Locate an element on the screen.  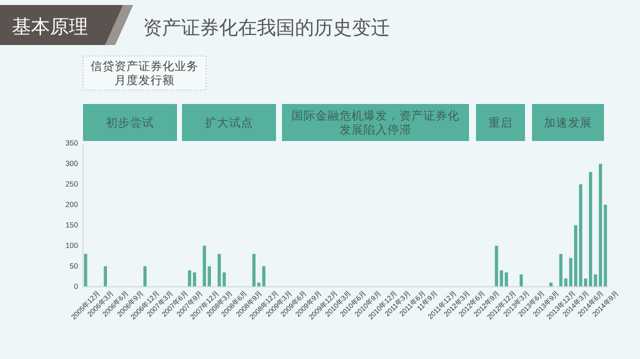
y-axis-title: 信贷资产证券化业务月度发行额 is located at coordinates (144, 73).